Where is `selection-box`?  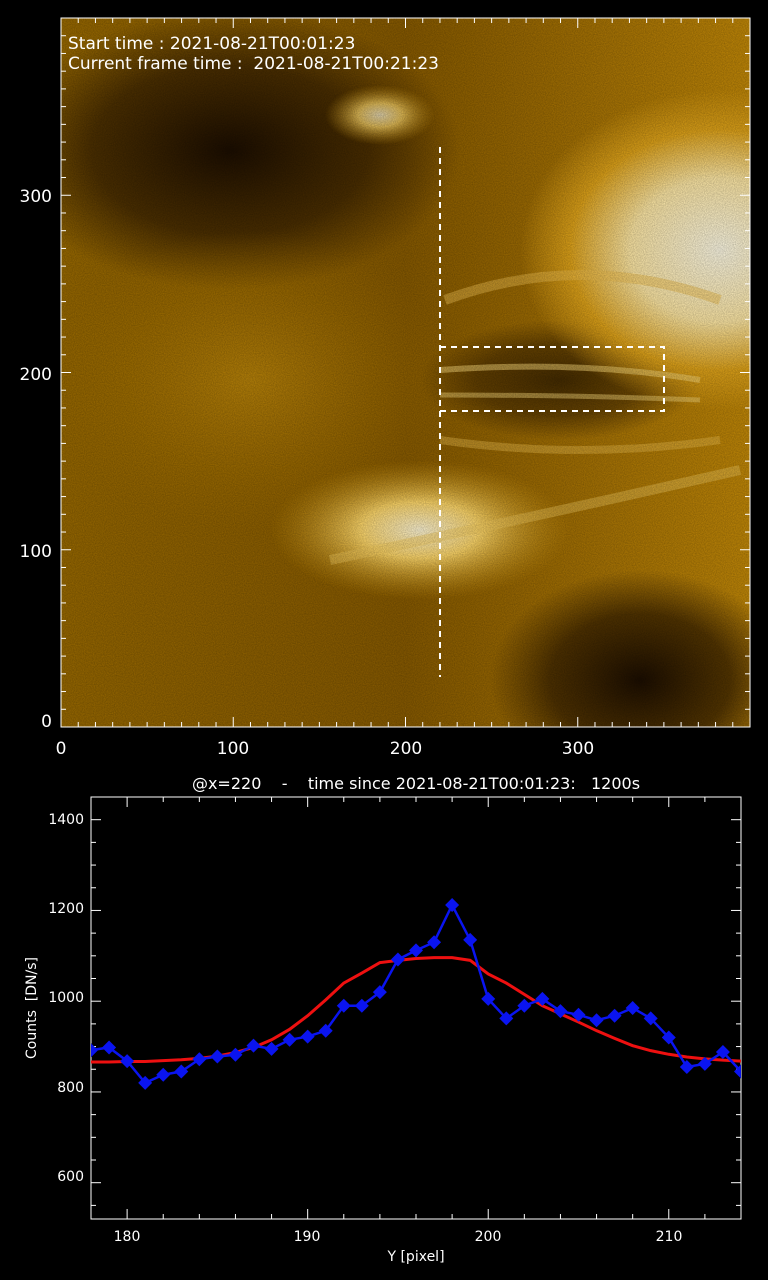
selection-box is located at coordinates (552, 379).